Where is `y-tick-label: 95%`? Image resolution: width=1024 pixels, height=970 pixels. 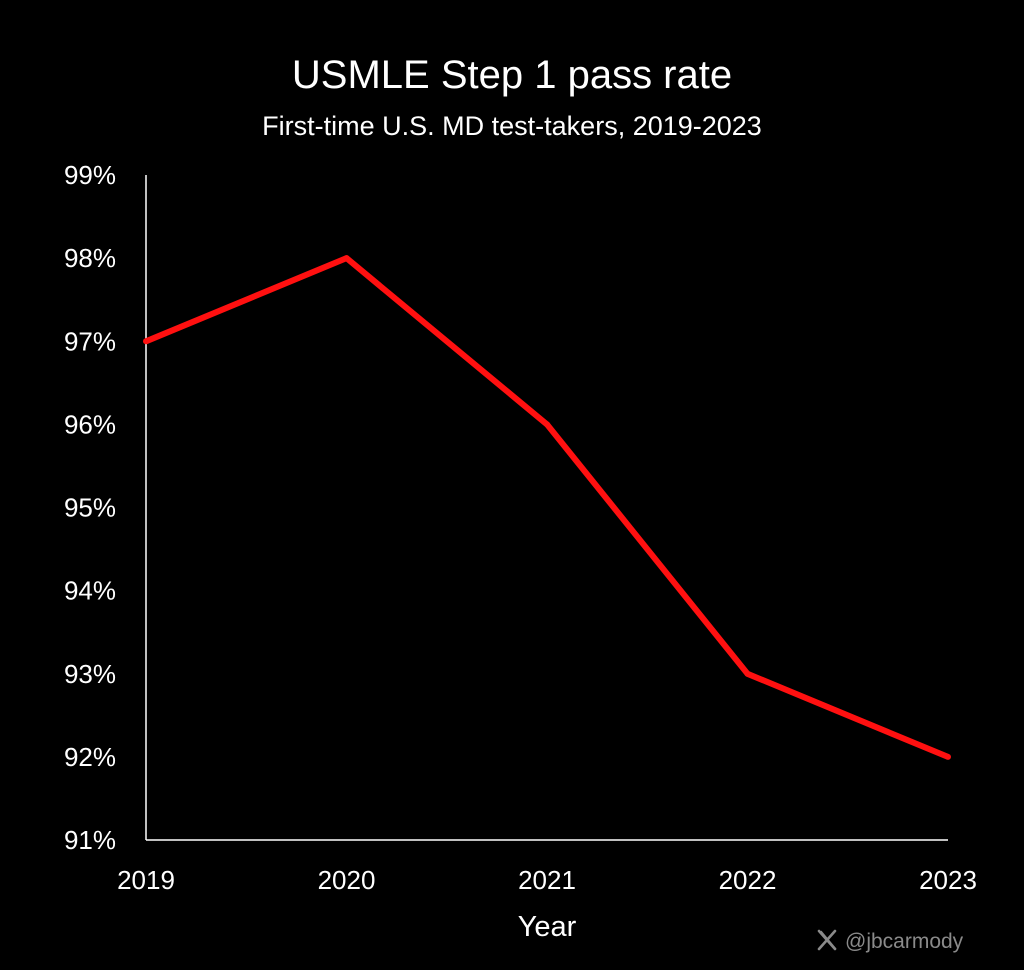 y-tick-label: 95% is located at coordinates (90, 508).